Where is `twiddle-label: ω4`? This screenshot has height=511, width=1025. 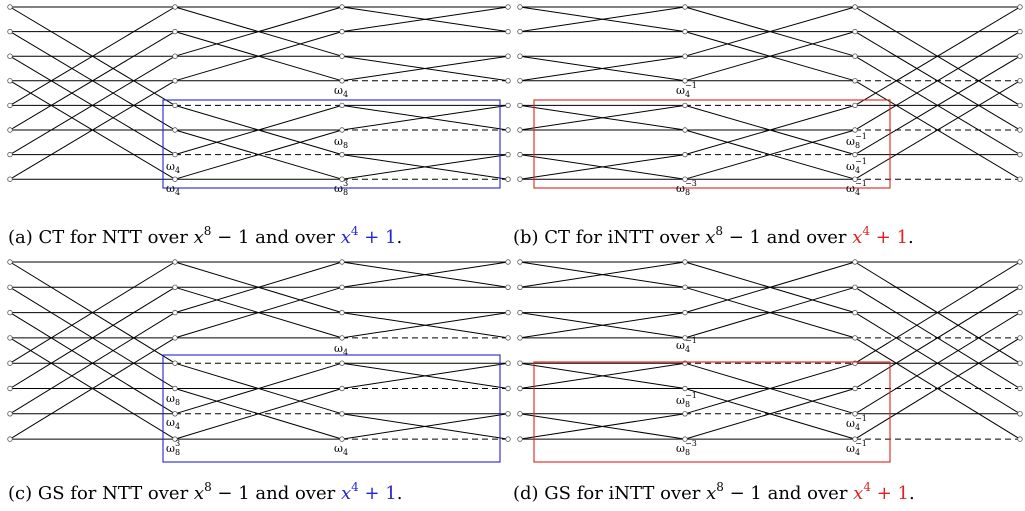 twiddle-label: ω4 is located at coordinates (341, 91).